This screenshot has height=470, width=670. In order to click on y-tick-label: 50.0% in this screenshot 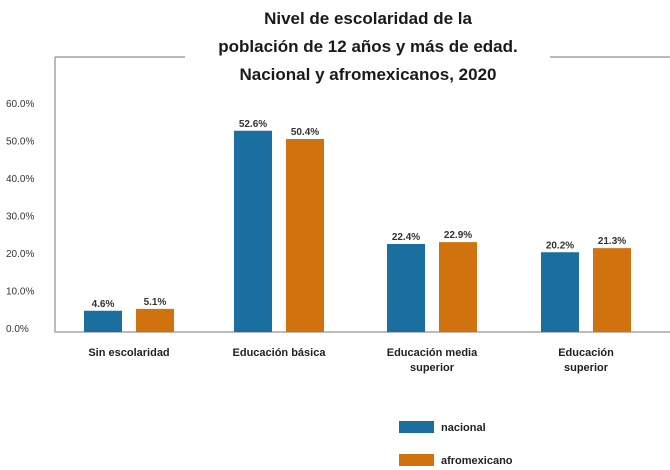, I will do `click(20, 142)`.